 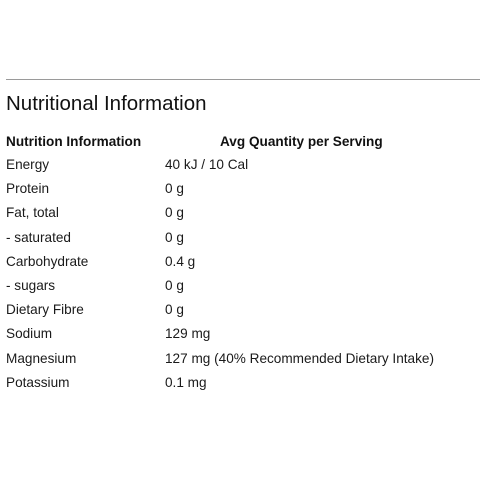 I want to click on nutrient-name: Protein, so click(x=28, y=189).